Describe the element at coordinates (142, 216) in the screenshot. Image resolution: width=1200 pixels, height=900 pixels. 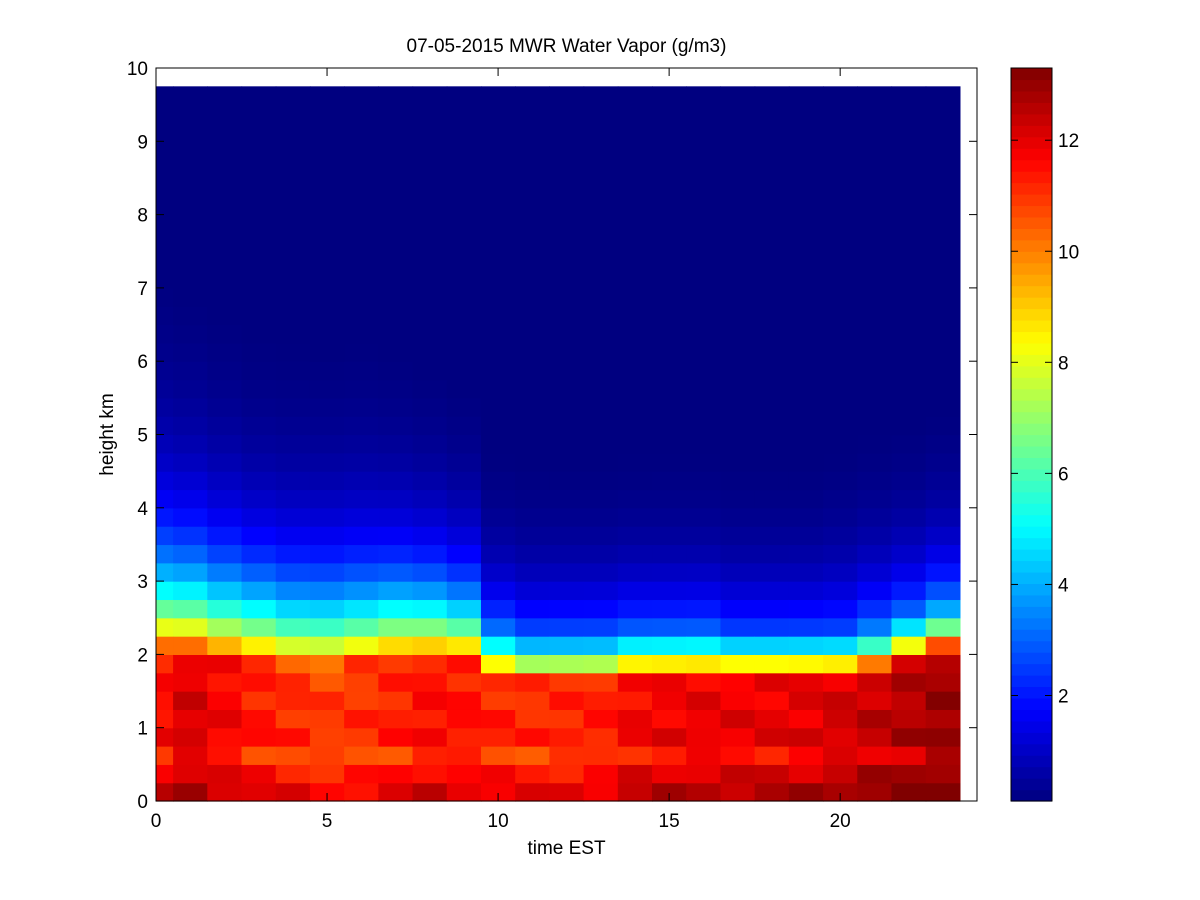
I see `y-tick-label: 8` at that location.